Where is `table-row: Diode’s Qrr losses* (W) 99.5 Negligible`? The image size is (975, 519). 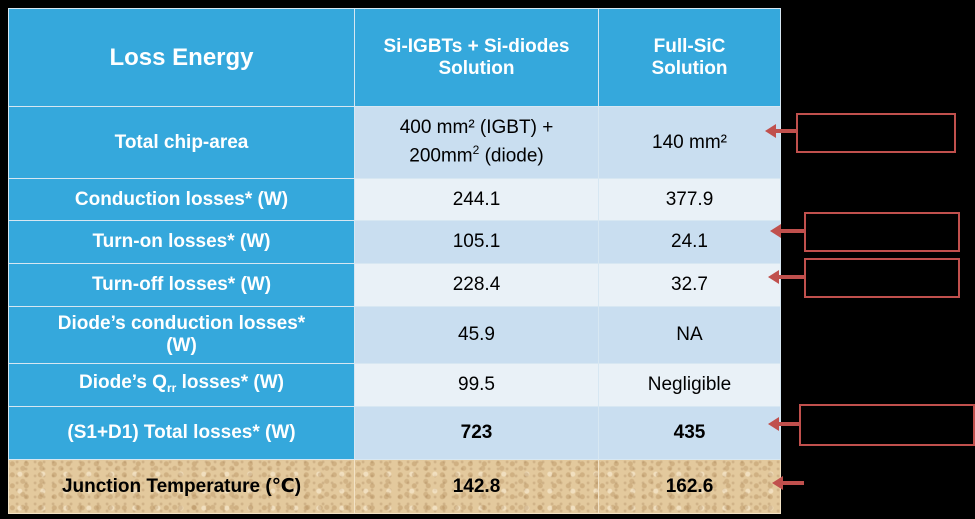 table-row: Diode’s Qrr losses* (W) 99.5 Negligible is located at coordinates (394, 385).